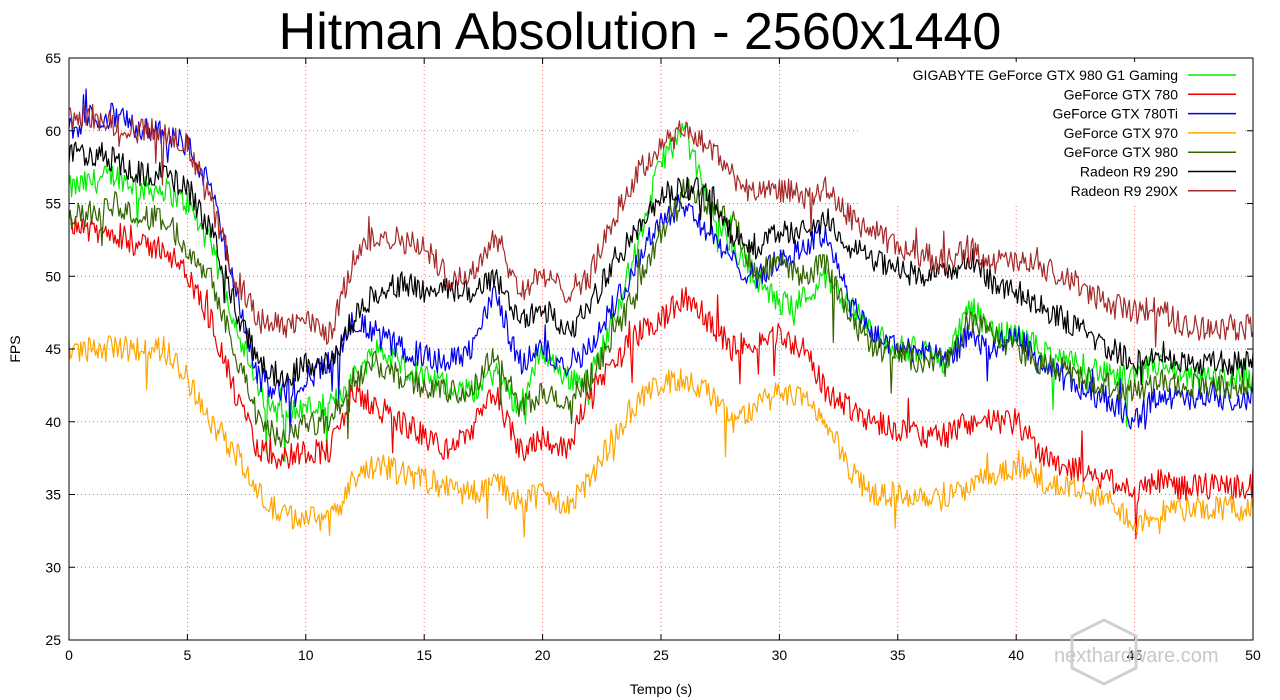 This screenshot has height=700, width=1280. Describe the element at coordinates (53, 640) in the screenshot. I see `y-tick-label: 25` at that location.